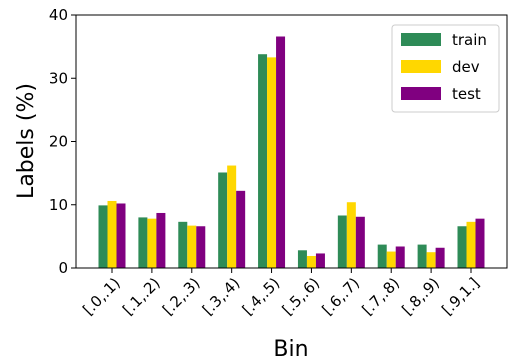 The height and width of the screenshot is (361, 511). Describe the element at coordinates (63, 268) in the screenshot. I see `y-tick-label: 0` at that location.